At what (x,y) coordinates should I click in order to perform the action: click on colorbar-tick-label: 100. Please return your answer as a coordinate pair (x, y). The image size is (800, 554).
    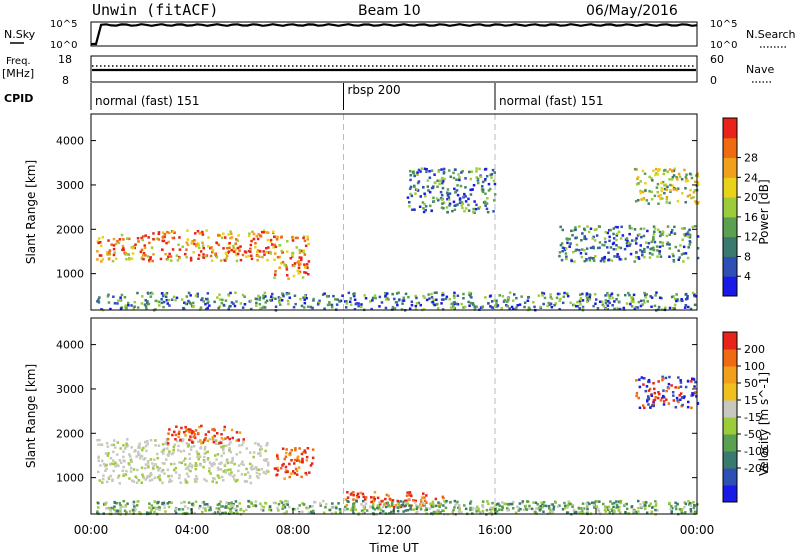
    Looking at the image, I should click on (754, 366).